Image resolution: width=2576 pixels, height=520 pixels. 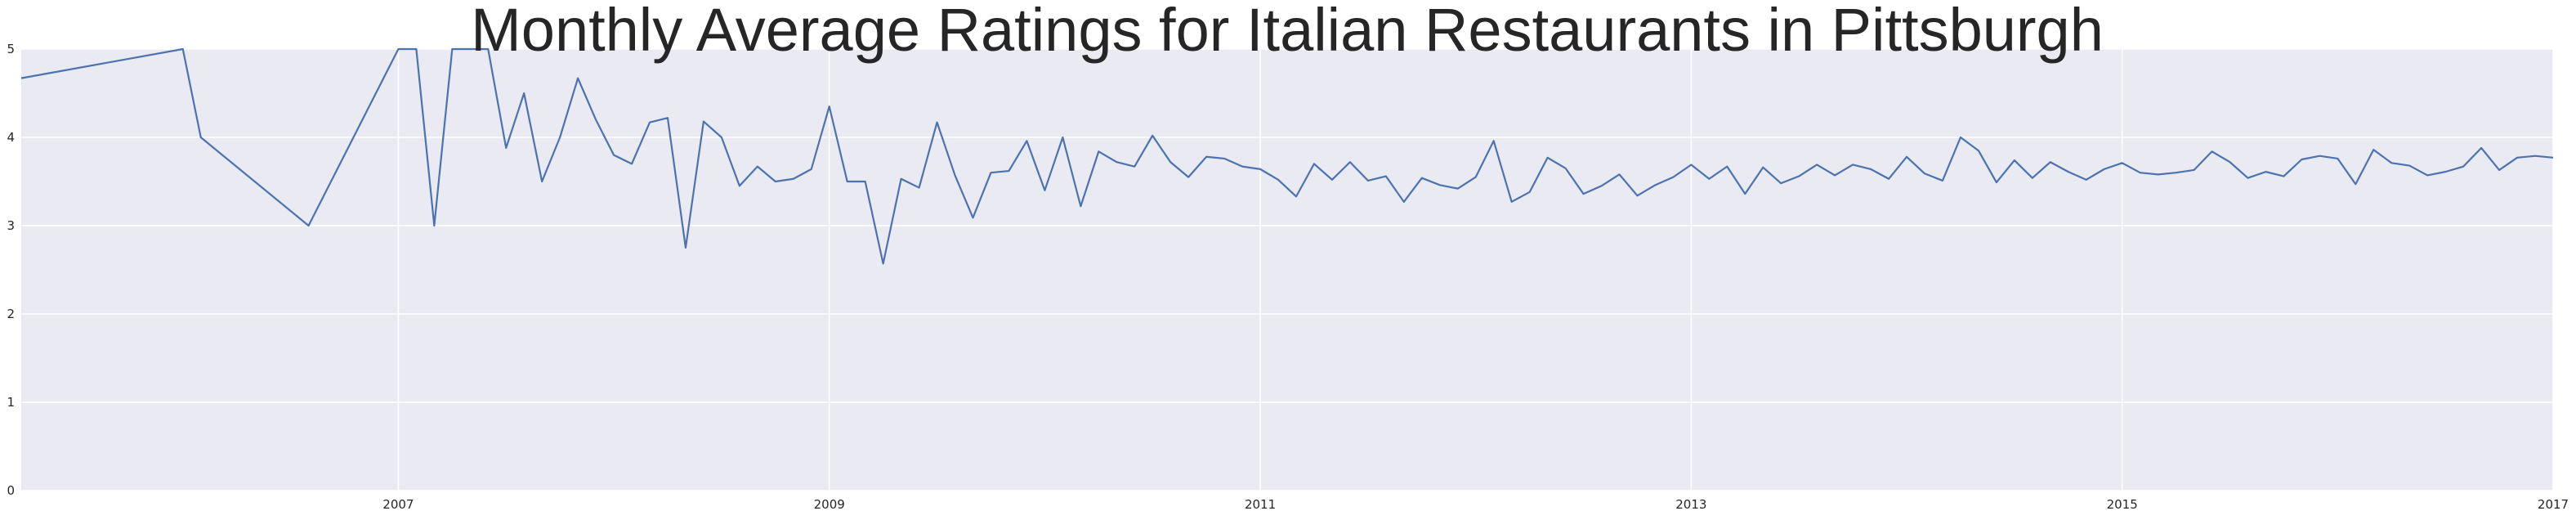 I want to click on x-tick-label: 2007, so click(x=398, y=505).